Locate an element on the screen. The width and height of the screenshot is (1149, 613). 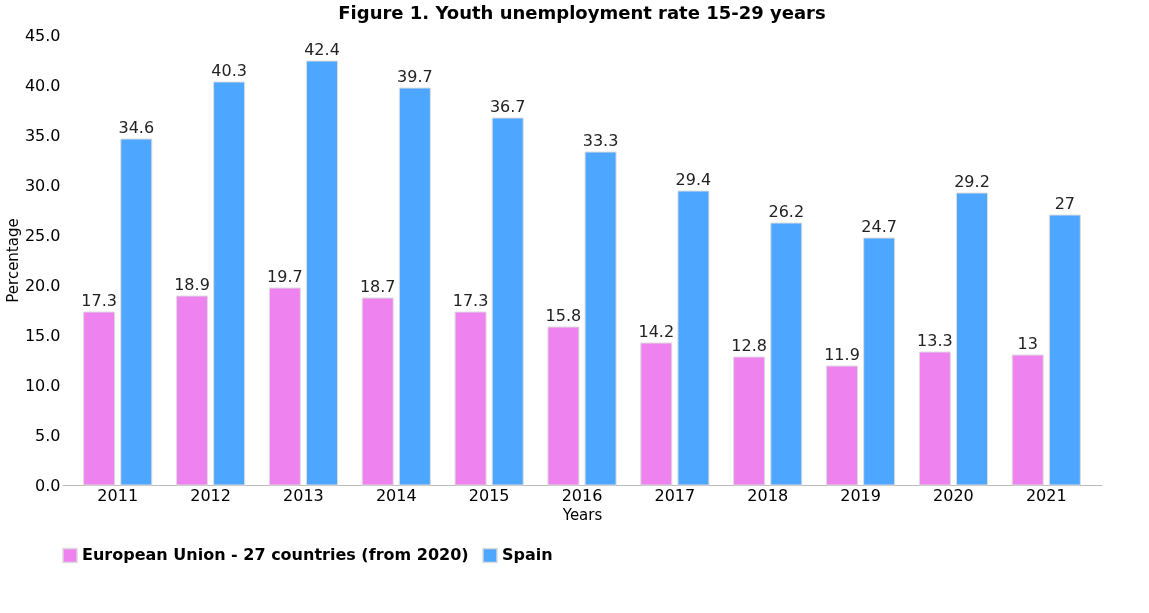
data-label: 18.9 is located at coordinates (192, 284).